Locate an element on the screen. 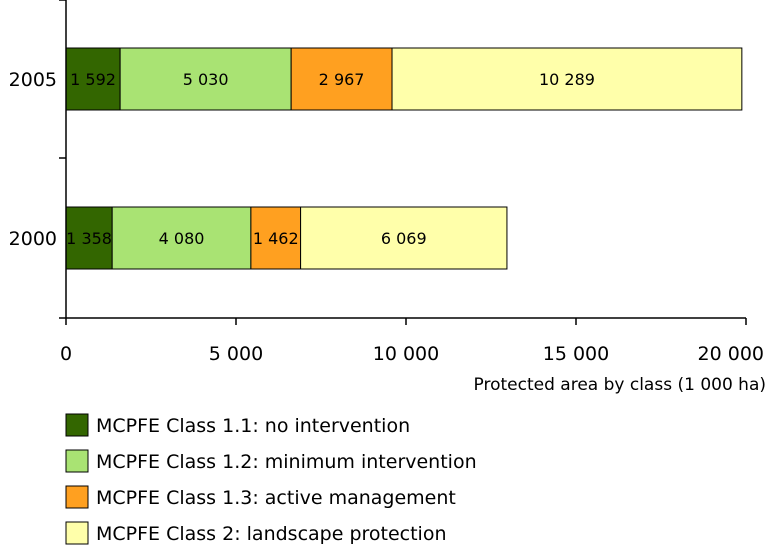  data-label-2005-series-2: 5 030 is located at coordinates (206, 79).